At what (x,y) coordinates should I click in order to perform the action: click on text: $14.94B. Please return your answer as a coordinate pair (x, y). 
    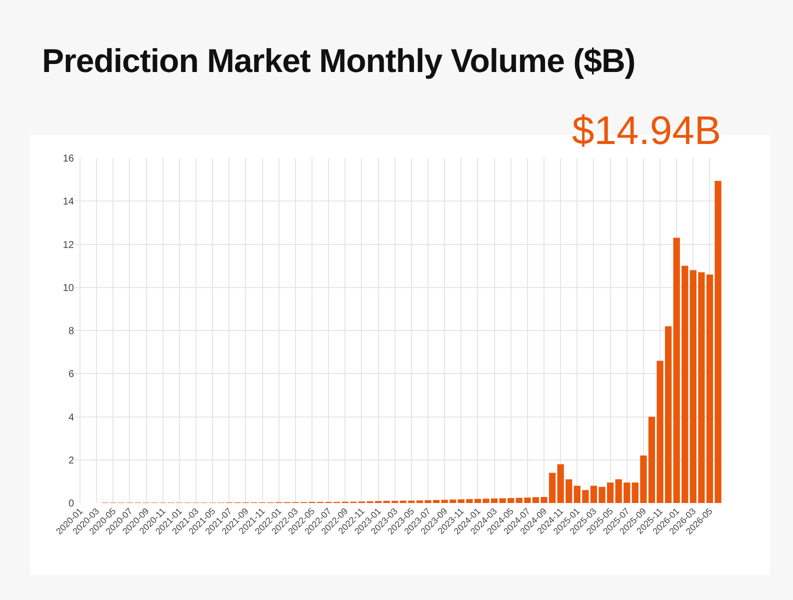
    Looking at the image, I should click on (647, 131).